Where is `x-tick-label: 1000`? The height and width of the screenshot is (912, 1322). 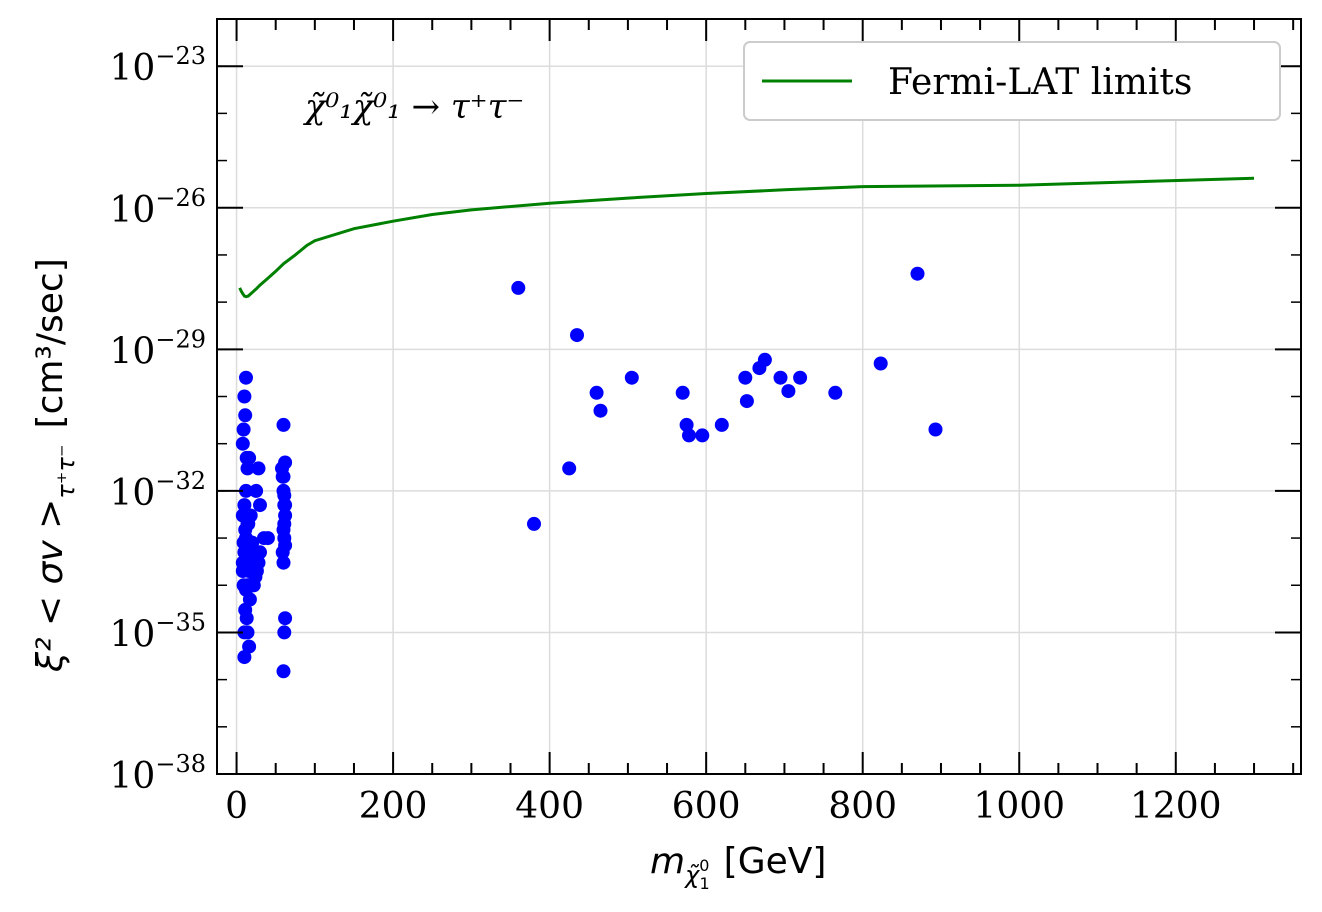
x-tick-label: 1000 is located at coordinates (1019, 806).